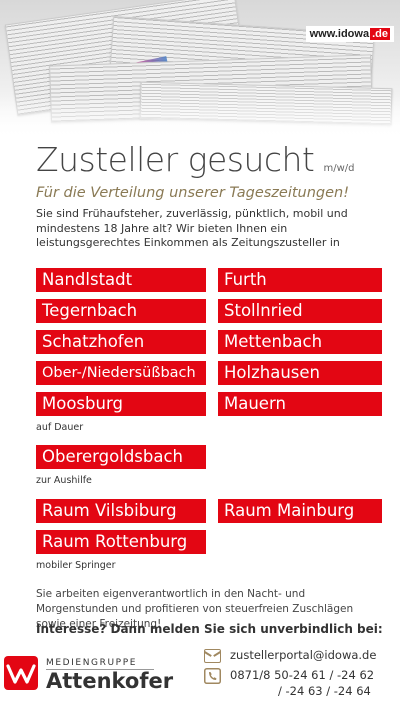 The height and width of the screenshot is (713, 400). What do you see at coordinates (300, 342) in the screenshot?
I see `location-tag: Mettenbach` at bounding box center [300, 342].